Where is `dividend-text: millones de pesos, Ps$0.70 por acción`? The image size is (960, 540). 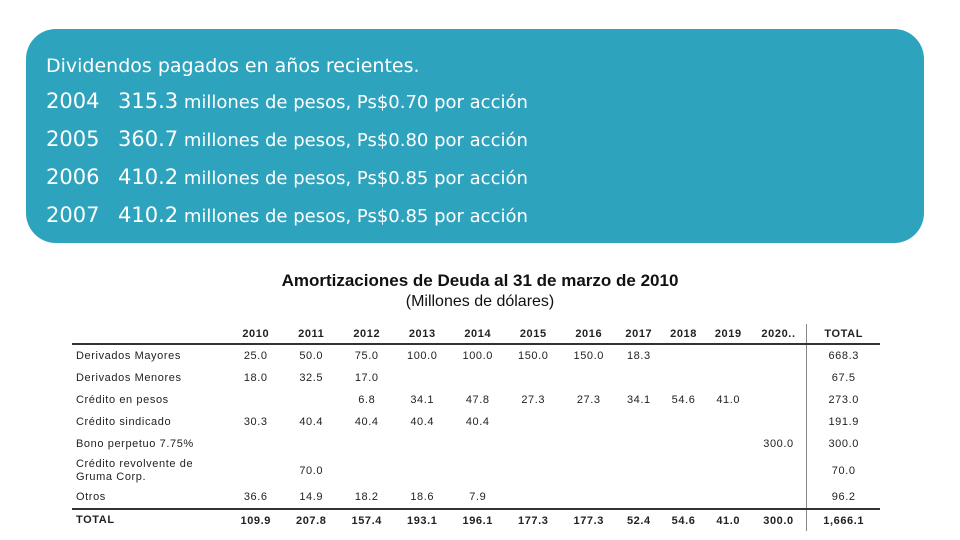
dividend-text: millones de pesos, Ps$0.70 por acción is located at coordinates (353, 102).